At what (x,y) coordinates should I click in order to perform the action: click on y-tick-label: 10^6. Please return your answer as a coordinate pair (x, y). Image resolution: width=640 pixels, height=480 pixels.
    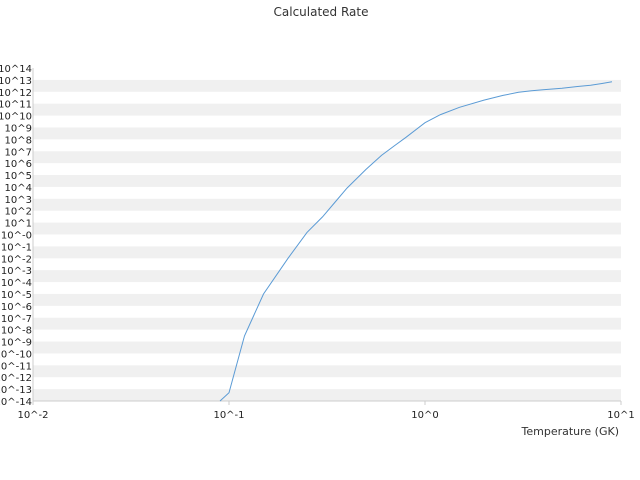
    Looking at the image, I should click on (18, 164).